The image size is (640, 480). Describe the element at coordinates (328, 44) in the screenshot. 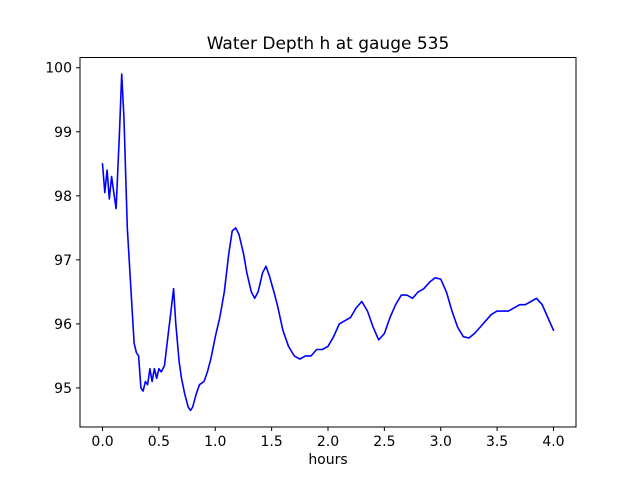

I see `chart-title: Water Depth h at gauge 535` at that location.